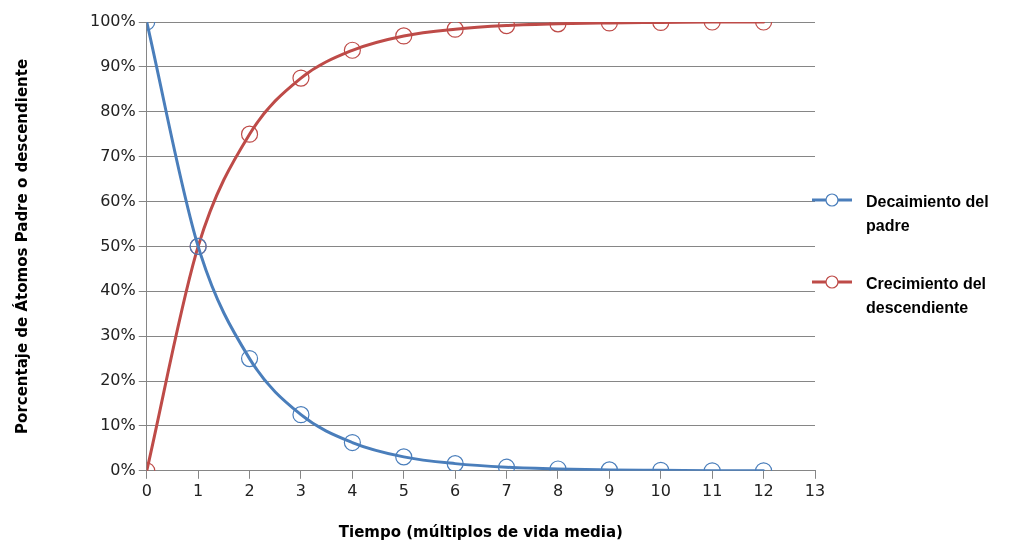 The height and width of the screenshot is (546, 1028). Describe the element at coordinates (506, 490) in the screenshot. I see `x-tick-label: 7` at that location.